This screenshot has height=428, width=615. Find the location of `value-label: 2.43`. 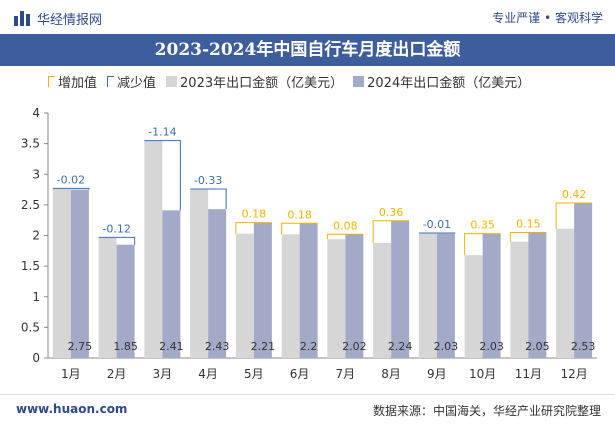

value-label: 2.43 is located at coordinates (217, 346).